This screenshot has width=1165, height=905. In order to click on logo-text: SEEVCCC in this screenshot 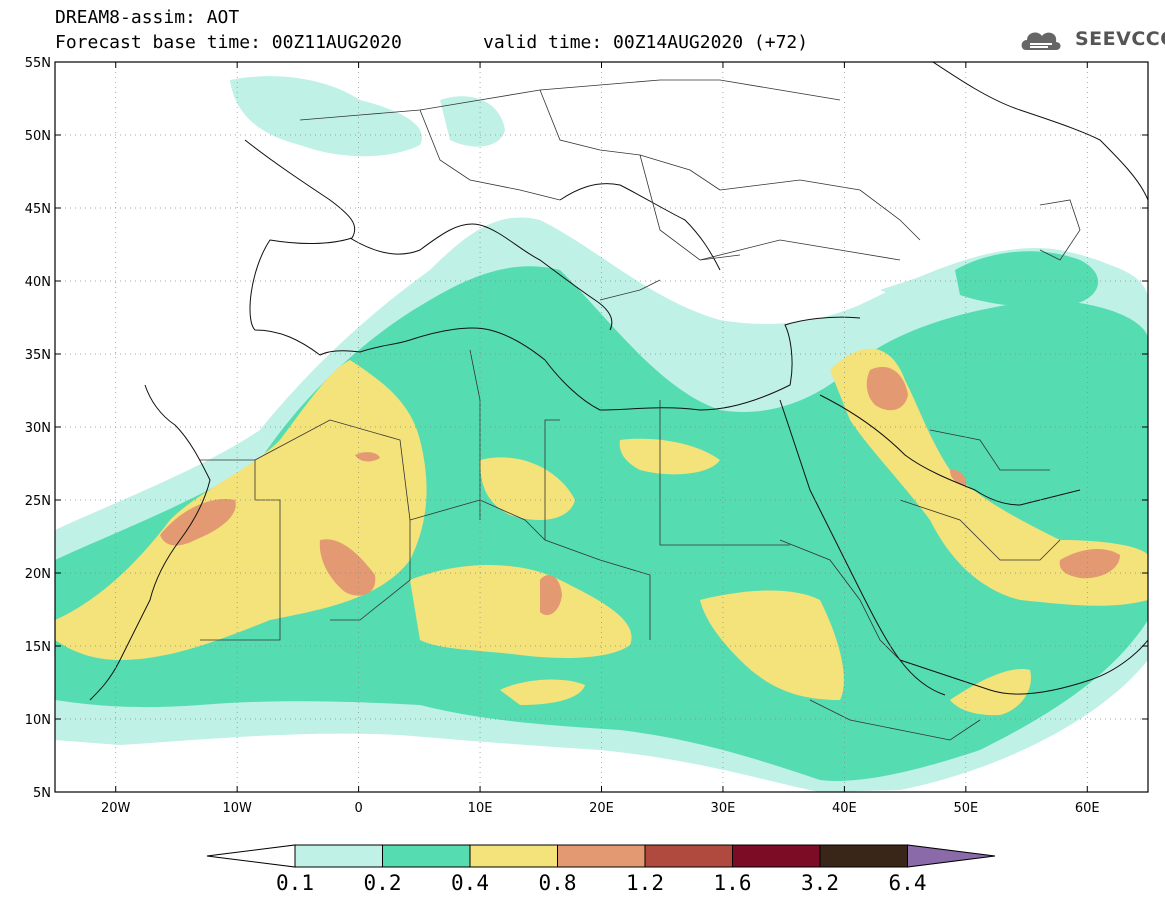, I will do `click(1120, 39)`.